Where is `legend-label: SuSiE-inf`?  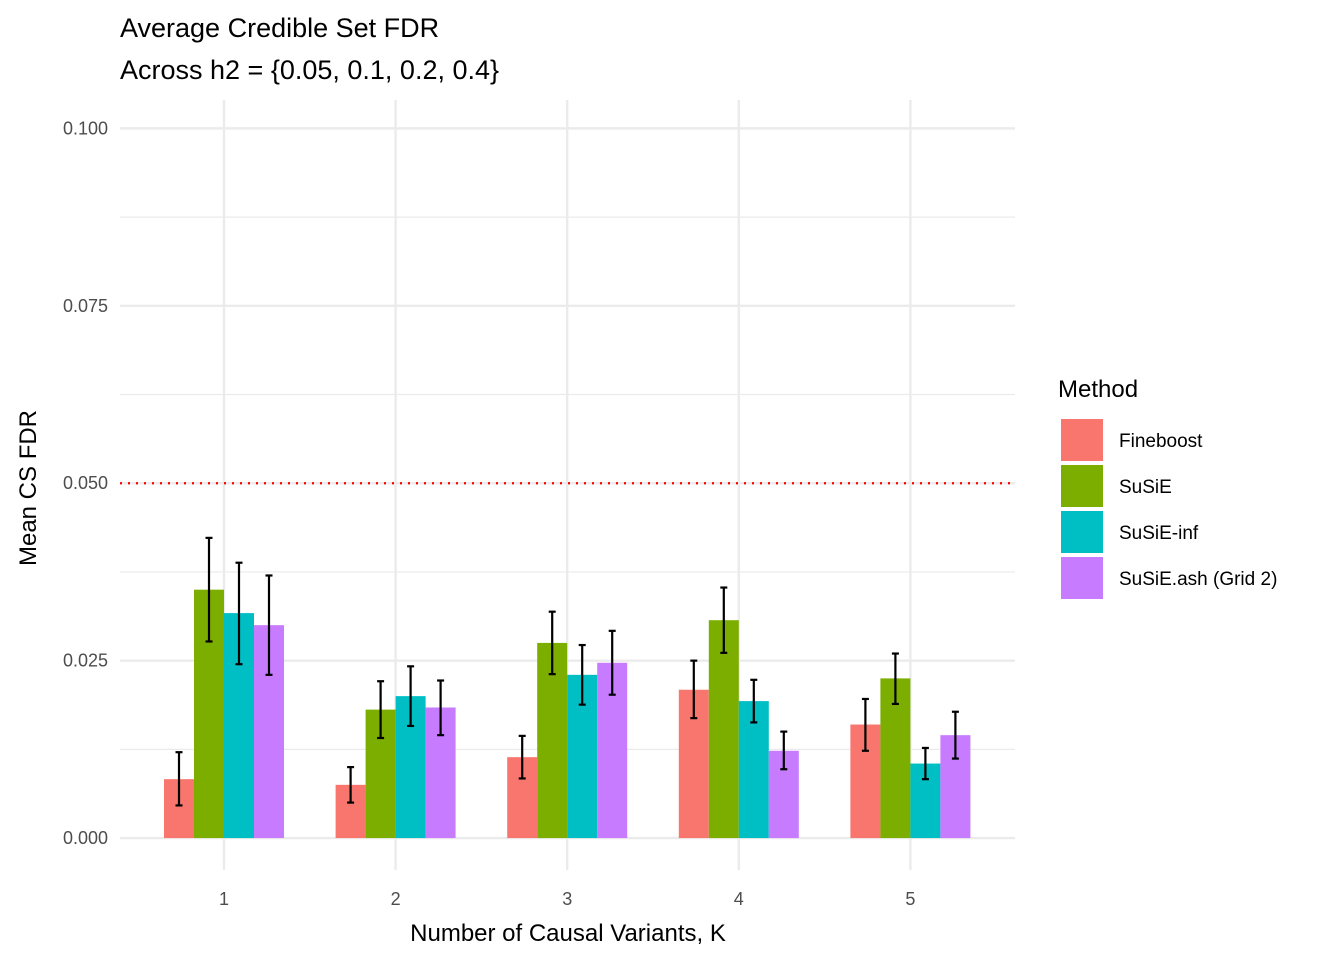
legend-label: SuSiE-inf is located at coordinates (1159, 533).